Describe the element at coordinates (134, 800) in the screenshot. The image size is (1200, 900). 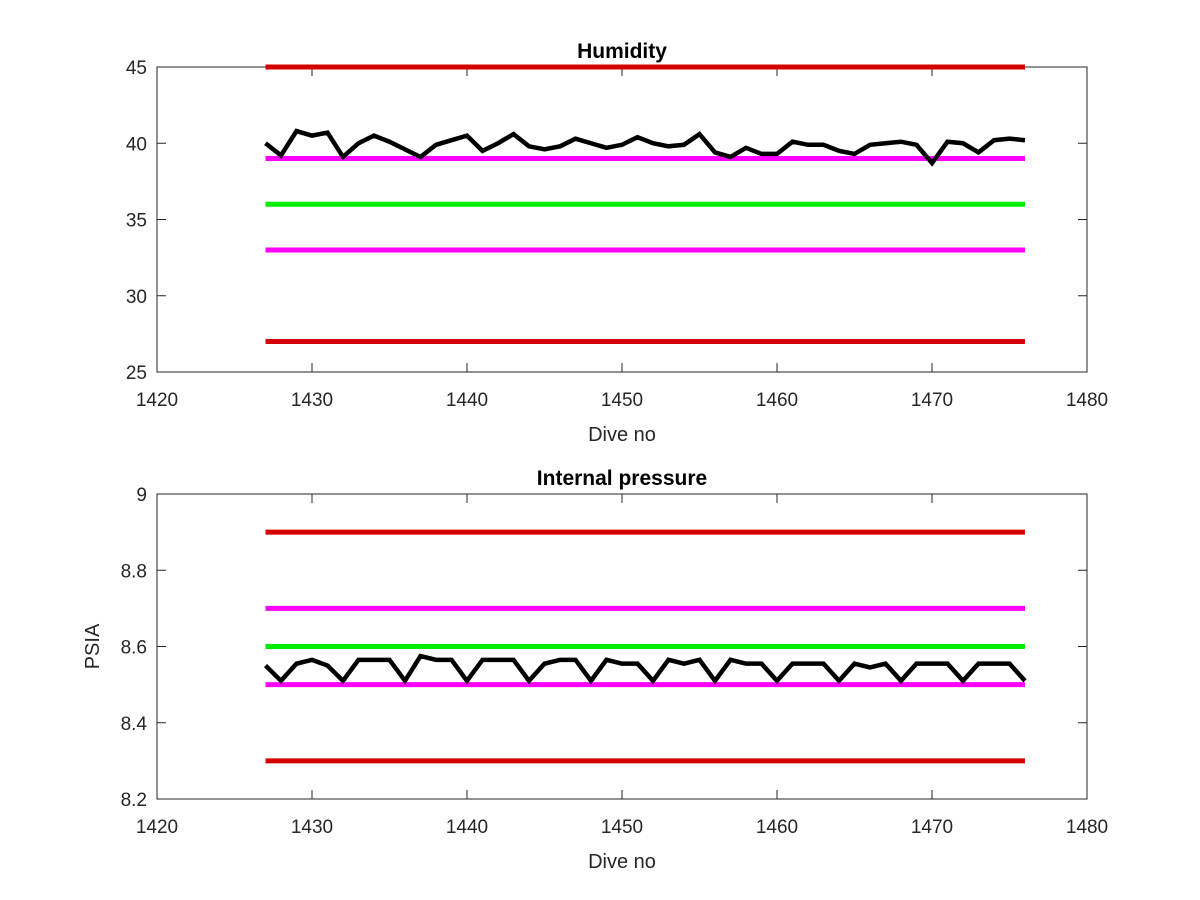
I see `y-tick-label: 8.2` at that location.